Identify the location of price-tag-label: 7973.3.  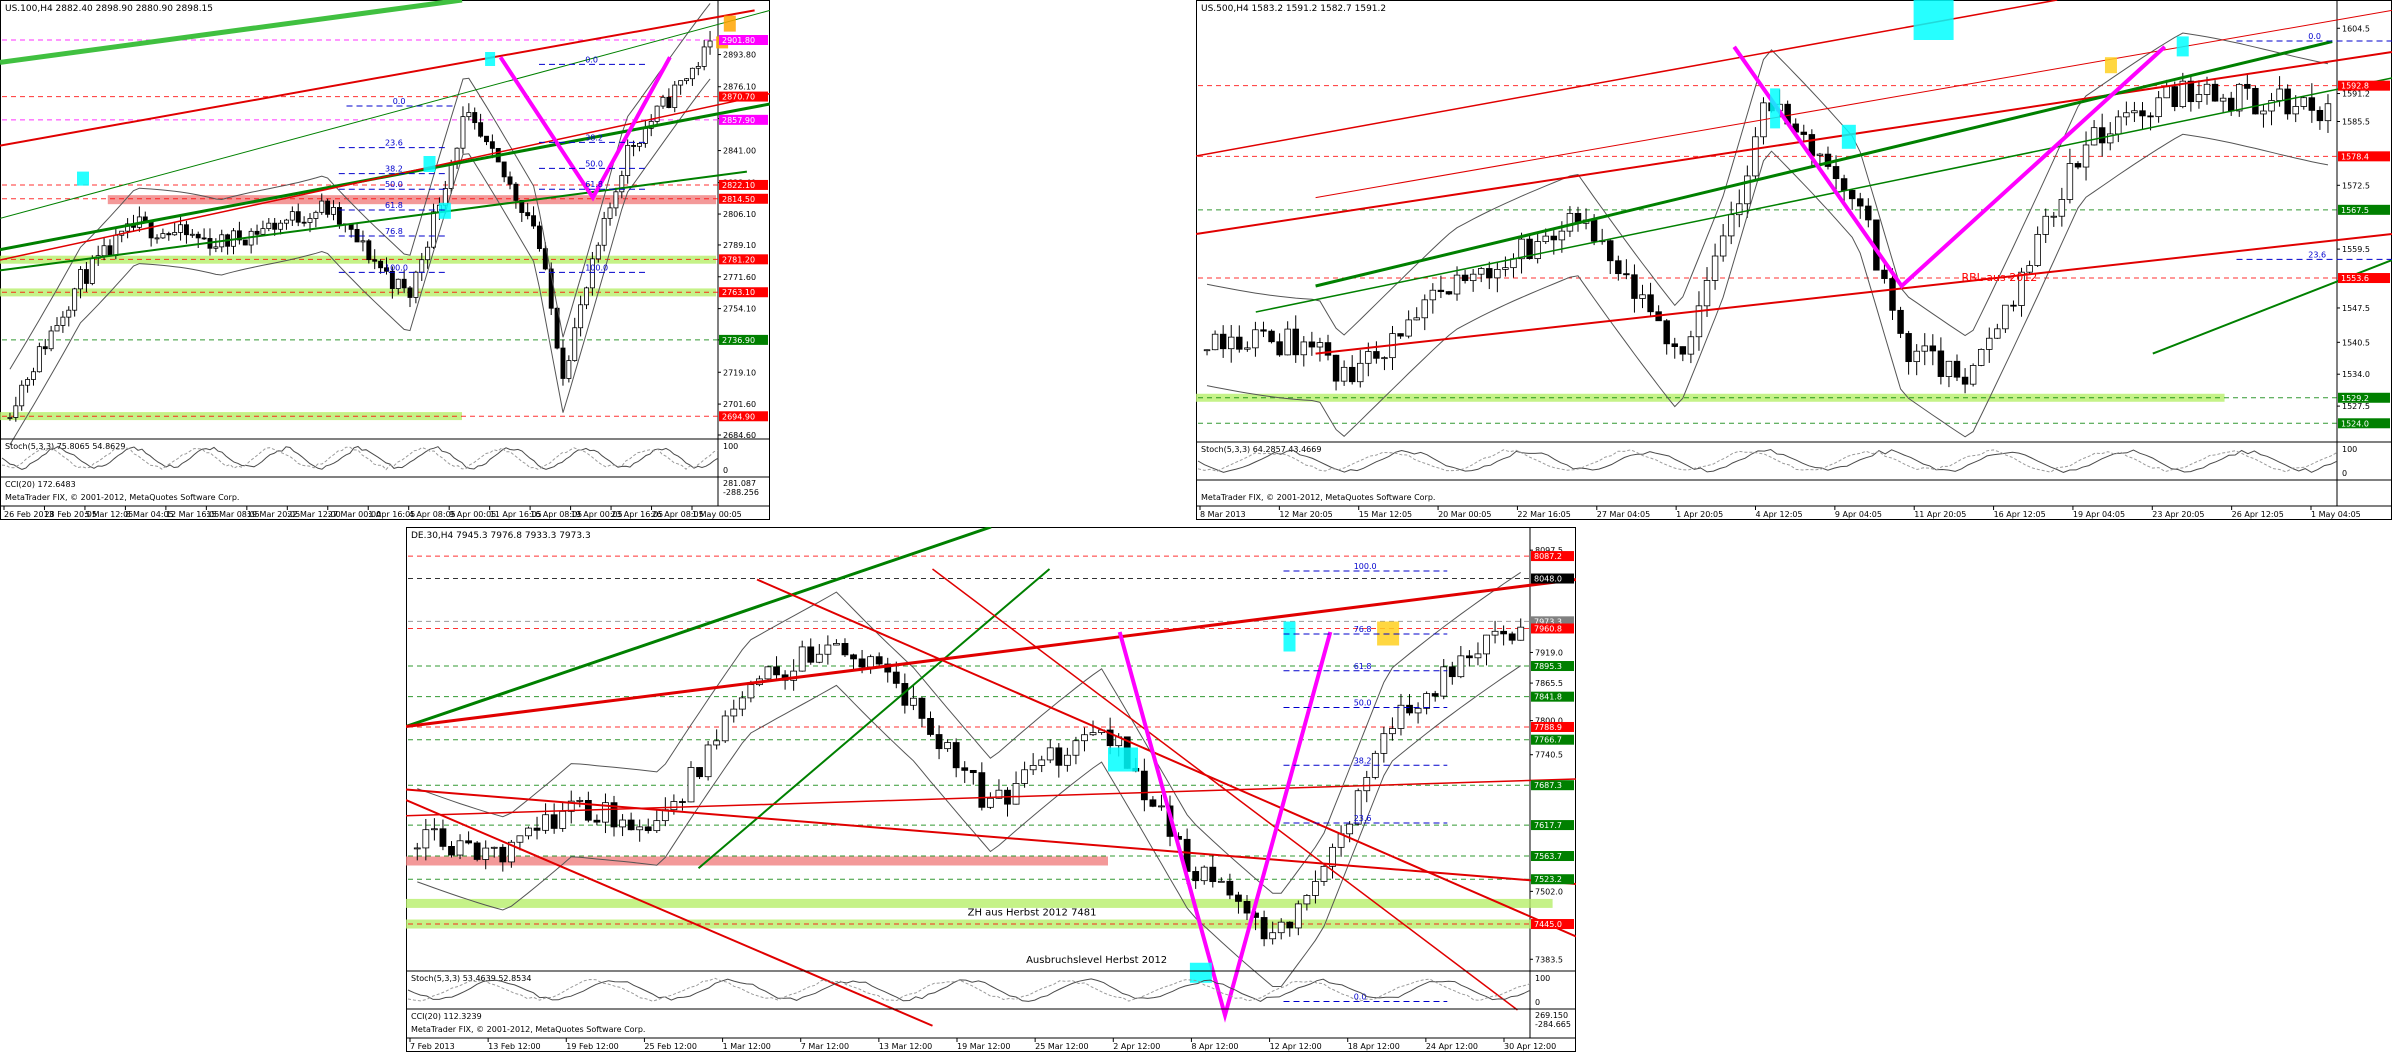
(1548, 621).